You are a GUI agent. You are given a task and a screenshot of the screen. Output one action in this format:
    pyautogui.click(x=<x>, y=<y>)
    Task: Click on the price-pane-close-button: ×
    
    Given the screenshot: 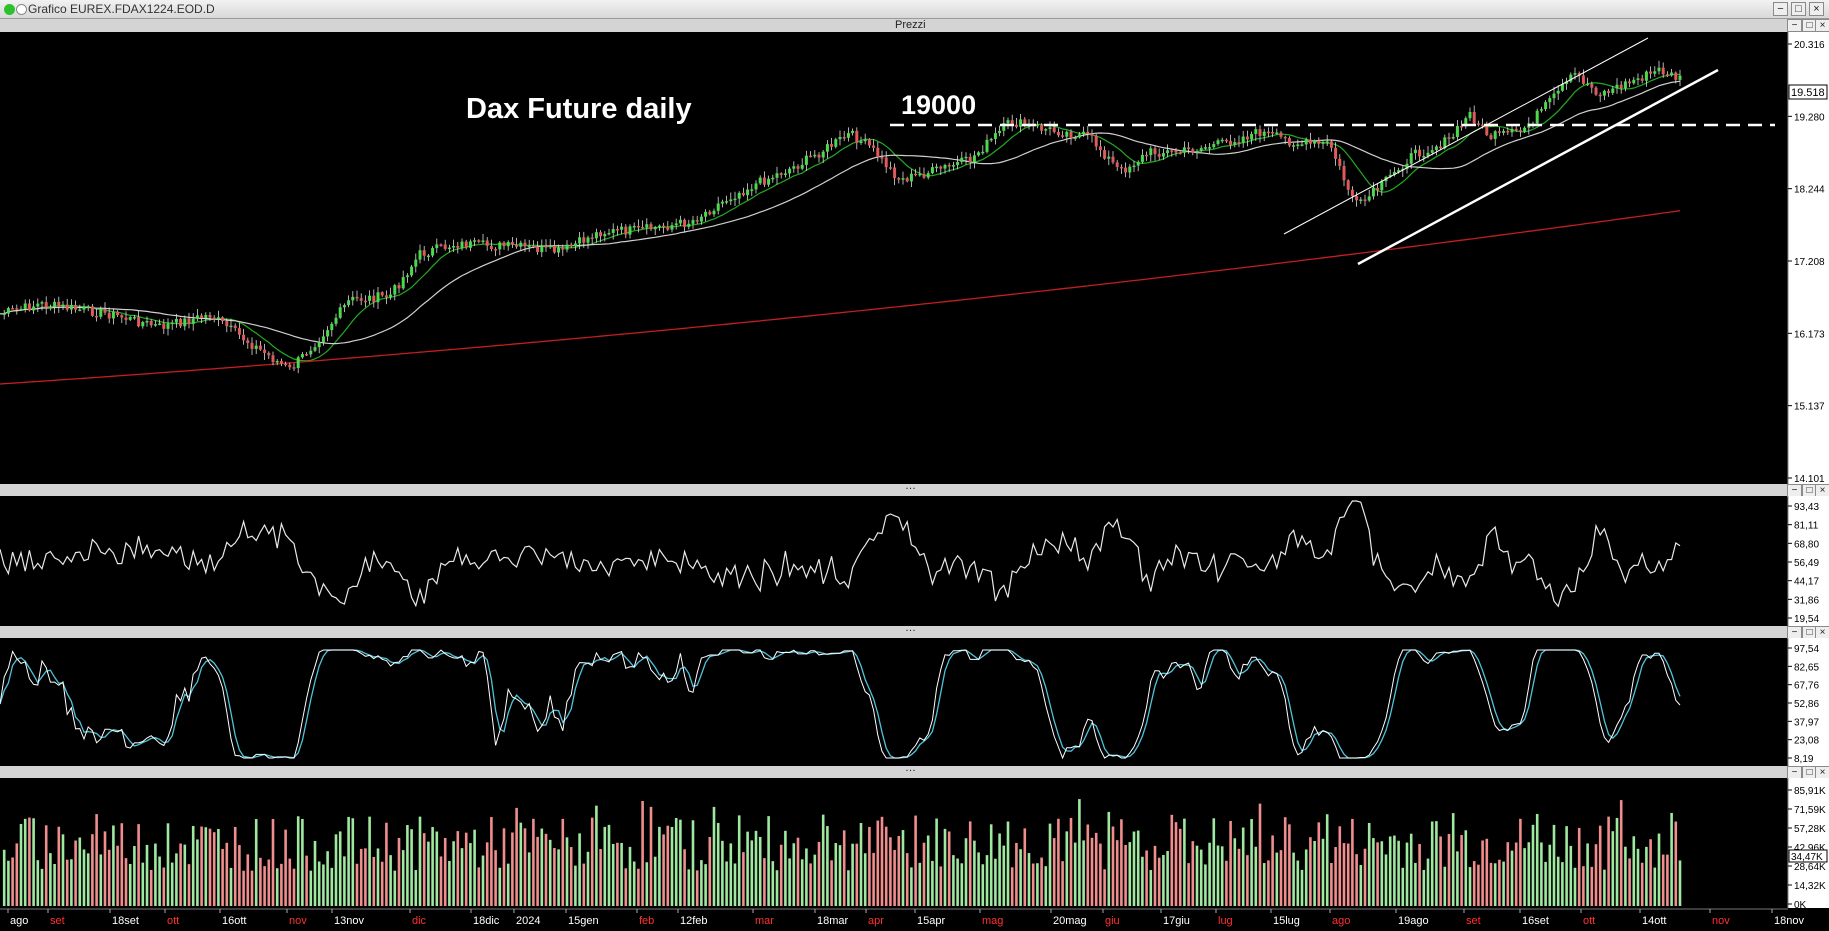 What is the action you would take?
    pyautogui.click(x=1822, y=25)
    